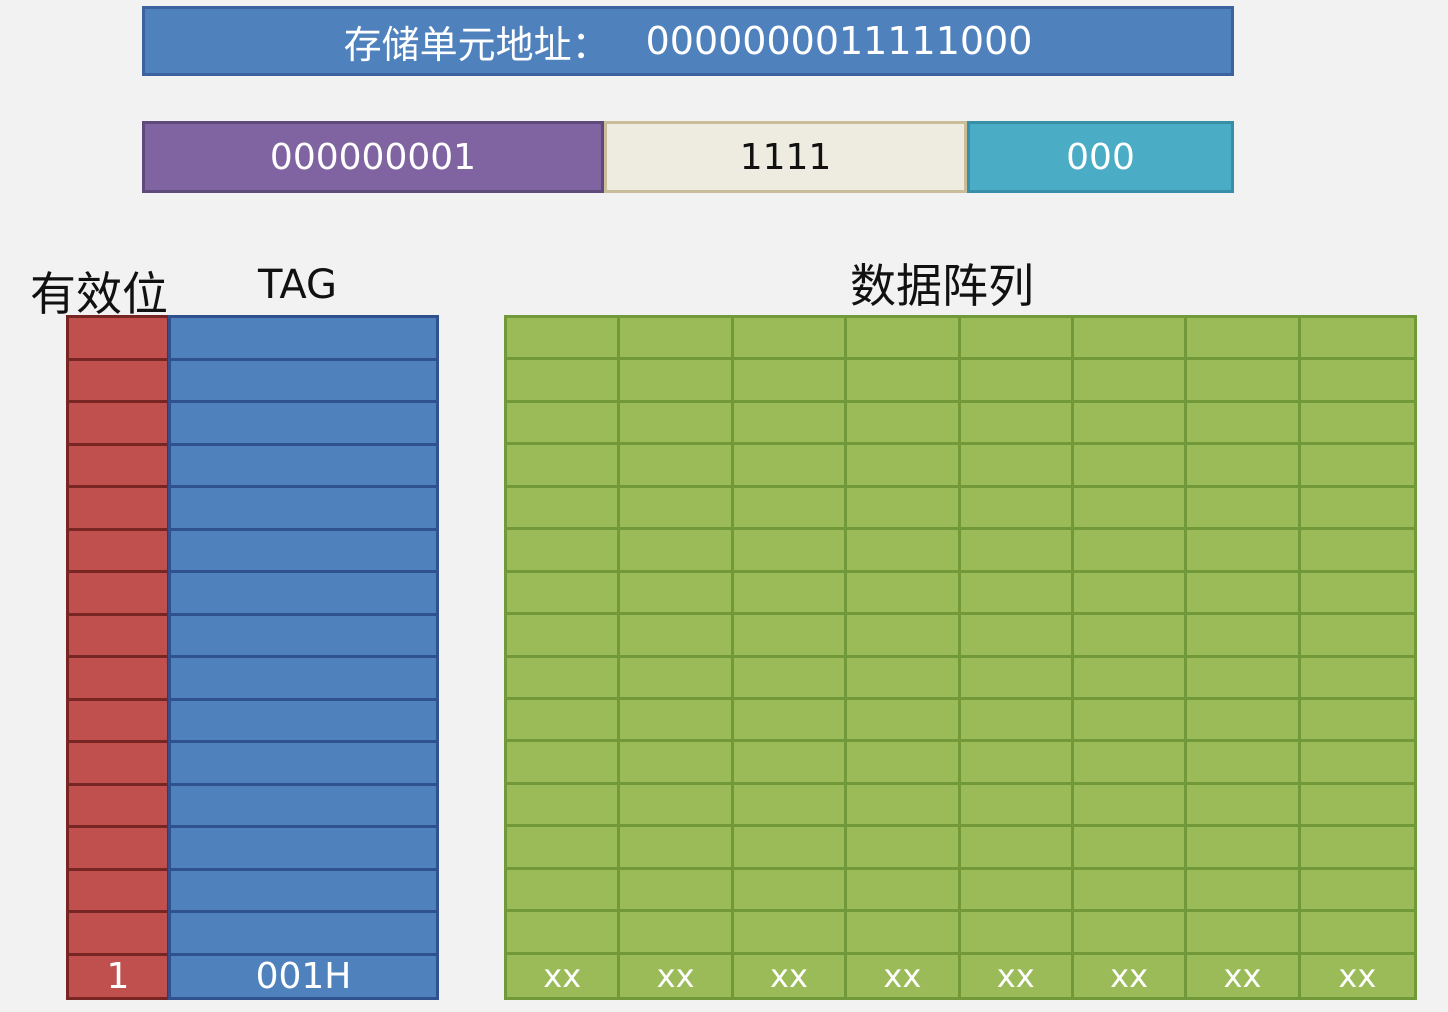 The image size is (1448, 1012). Describe the element at coordinates (303, 976) in the screenshot. I see `tag-cell: 001H` at that location.